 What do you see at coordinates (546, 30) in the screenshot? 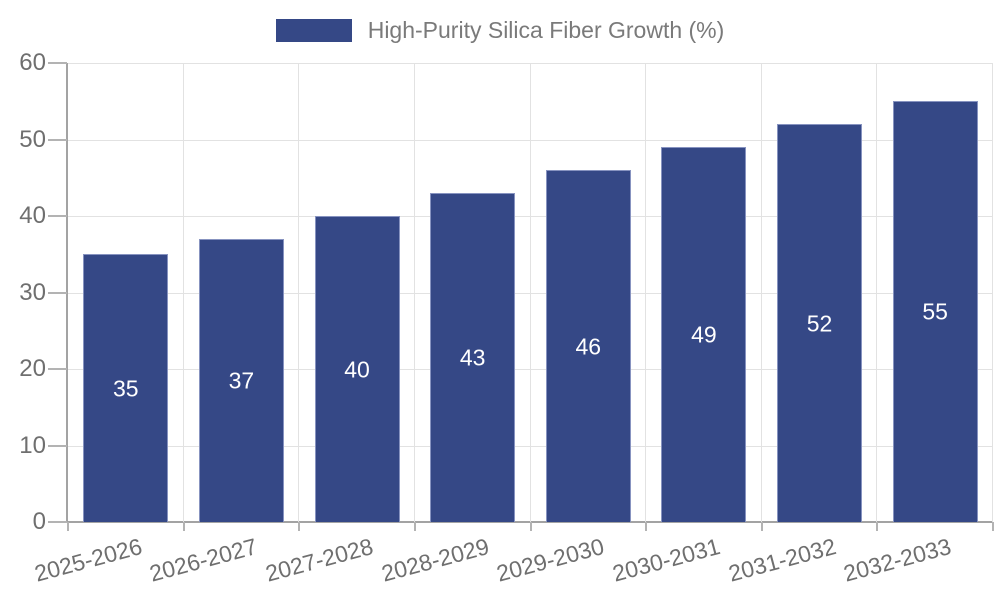
I see `legend-label: High-Purity Silica Fiber Growth (%)` at bounding box center [546, 30].